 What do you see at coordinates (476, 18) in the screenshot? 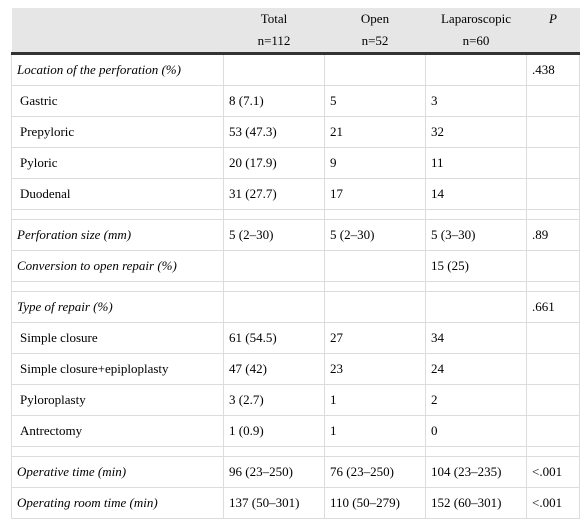
I see `header-laparoscopic-title: Laparoscopic` at bounding box center [476, 18].